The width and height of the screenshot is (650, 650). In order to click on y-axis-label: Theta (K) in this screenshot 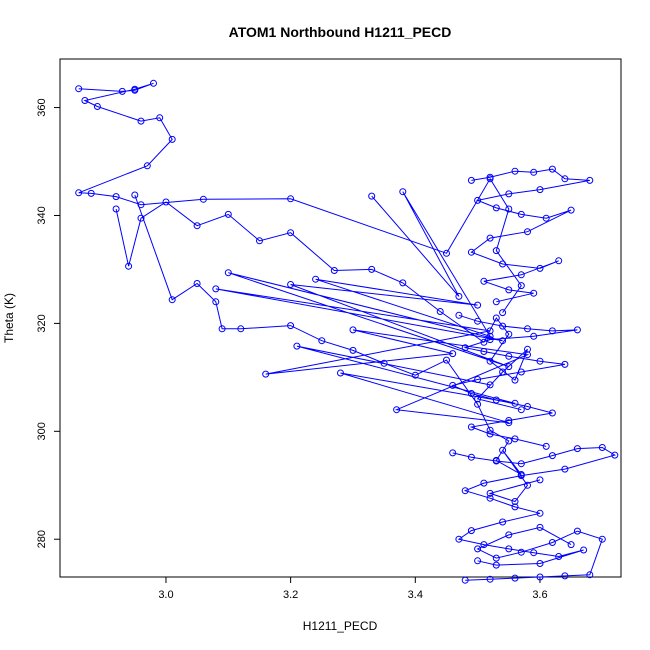, I will do `click(9, 318)`.